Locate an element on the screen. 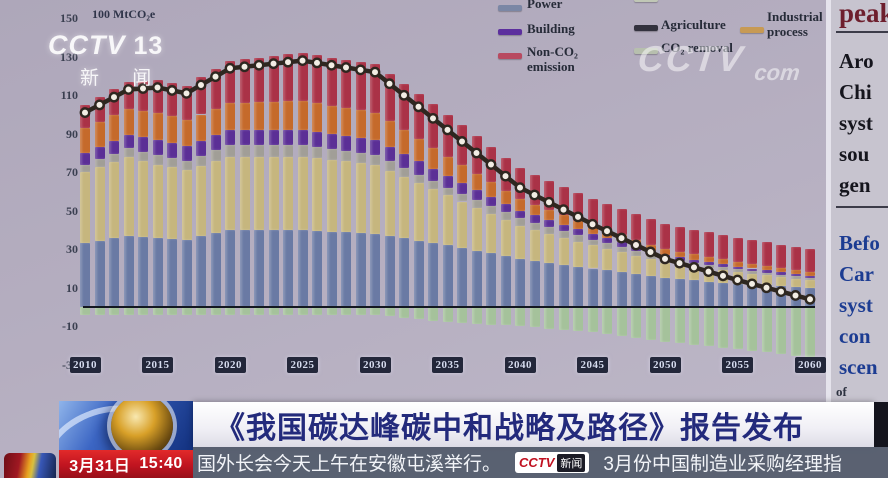  document-edge-fragment: of is located at coordinates (841, 391).